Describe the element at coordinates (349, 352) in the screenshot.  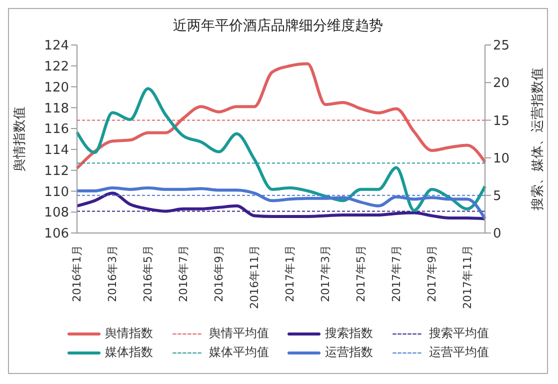
I see `legend-label: 运营指数` at that location.